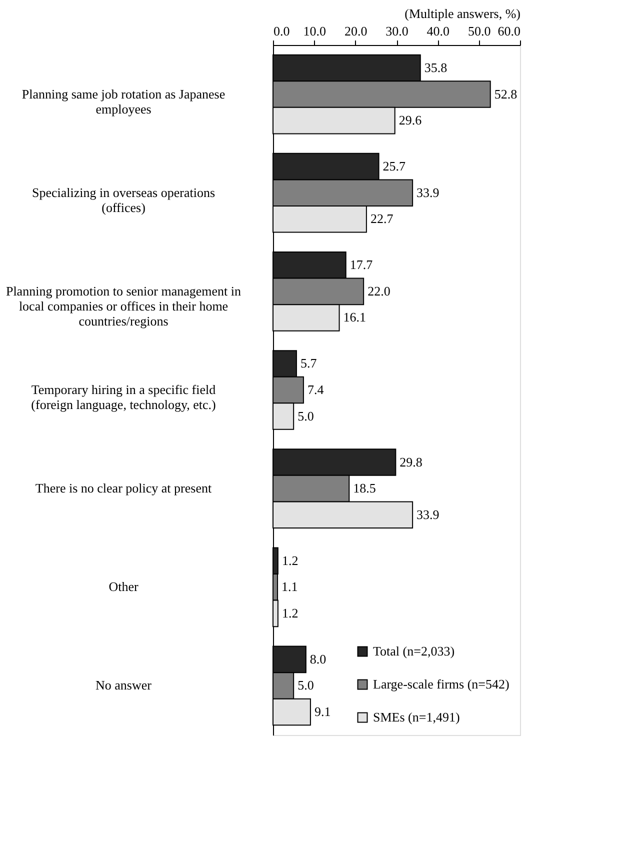 The width and height of the screenshot is (621, 841). What do you see at coordinates (462, 13) in the screenshot?
I see `text: (Multiple answers, %)` at bounding box center [462, 13].